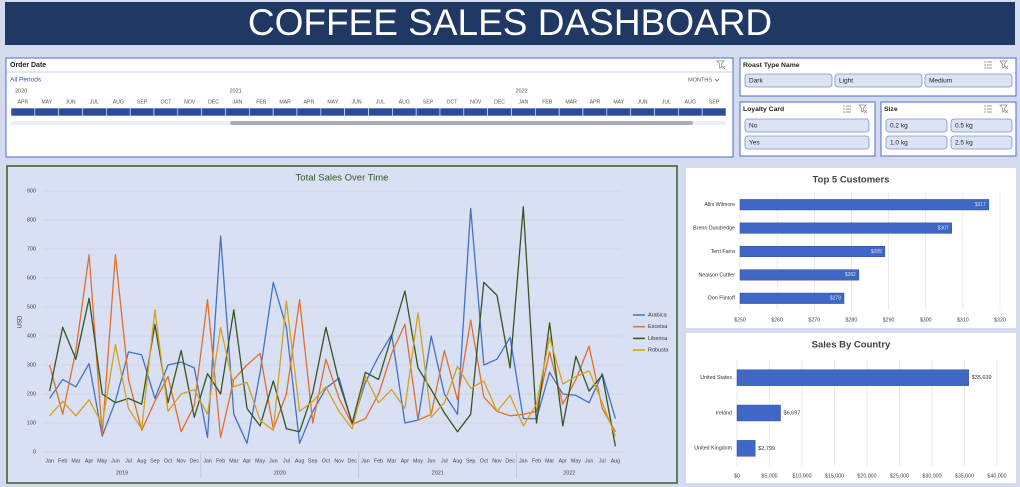 This screenshot has height=487, width=1020. I want to click on timeline-scroll-thumb, so click(461, 123).